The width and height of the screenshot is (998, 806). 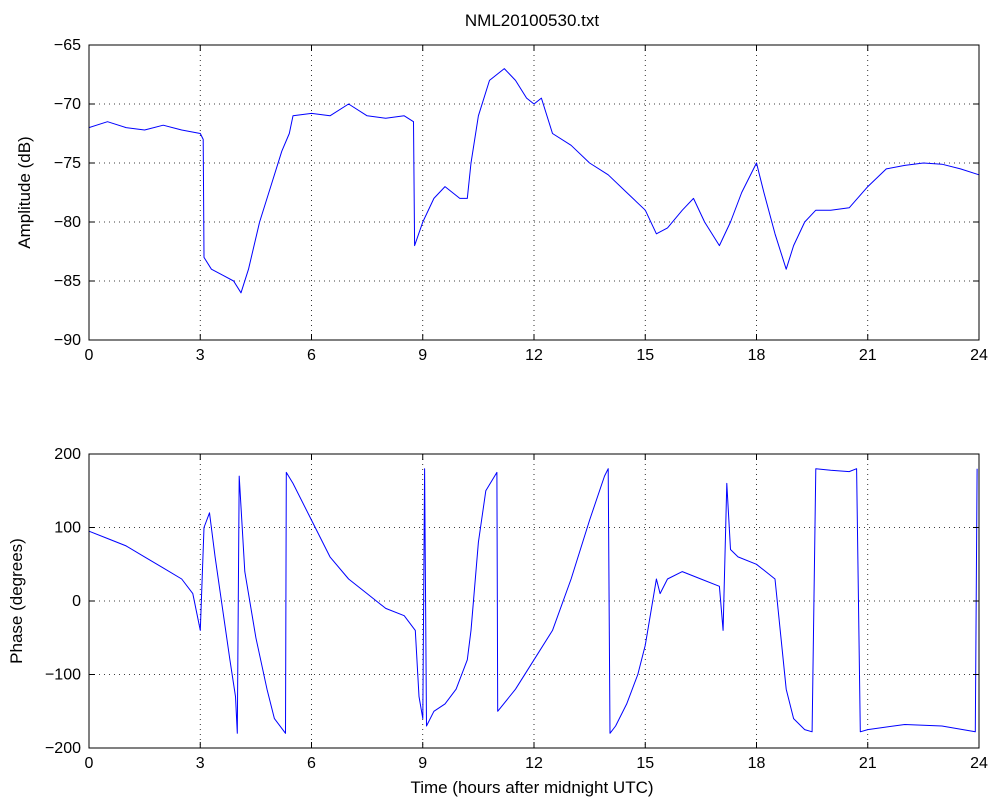 I want to click on amplitude-ytick-label: −65, so click(x=67, y=45).